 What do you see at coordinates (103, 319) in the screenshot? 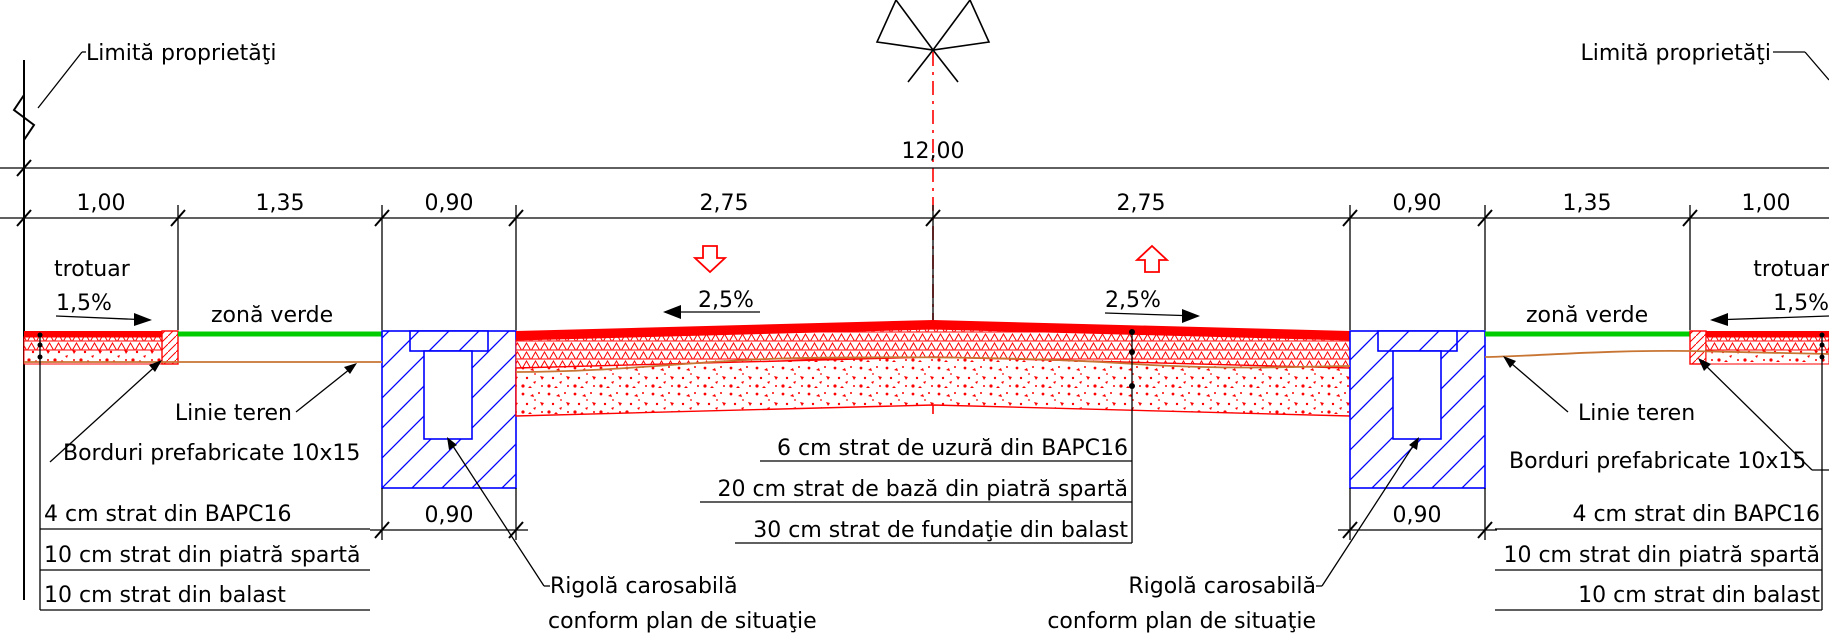
I see `slope-arrow-sidewalk-left` at bounding box center [103, 319].